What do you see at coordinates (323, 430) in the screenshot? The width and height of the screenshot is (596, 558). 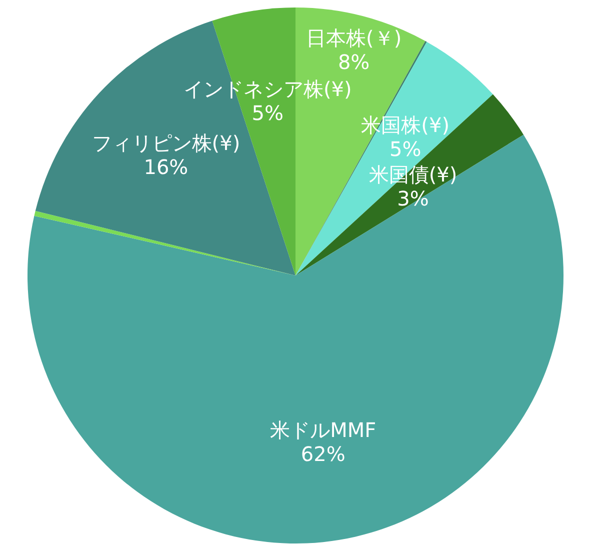 I see `slice-label: 米ドルMMF` at bounding box center [323, 430].